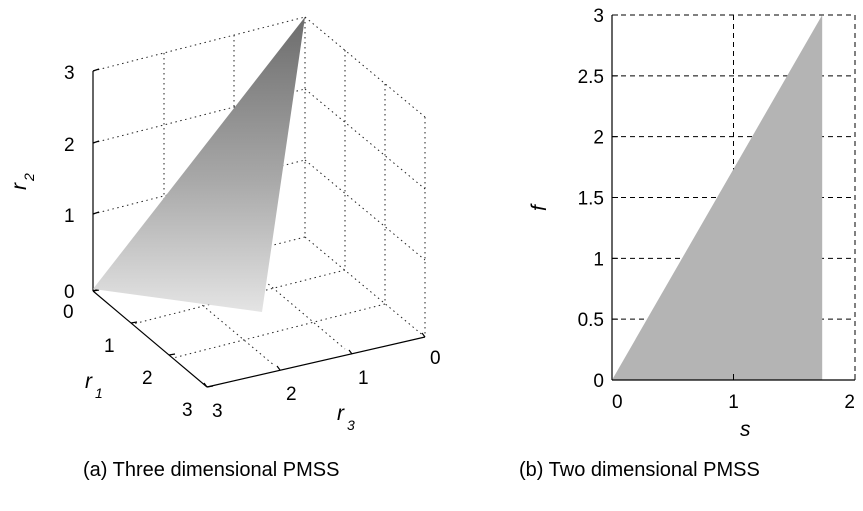 Image resolution: width=863 pixels, height=511 pixels. I want to click on chart-b-ytick-label: 1.5, so click(591, 199).